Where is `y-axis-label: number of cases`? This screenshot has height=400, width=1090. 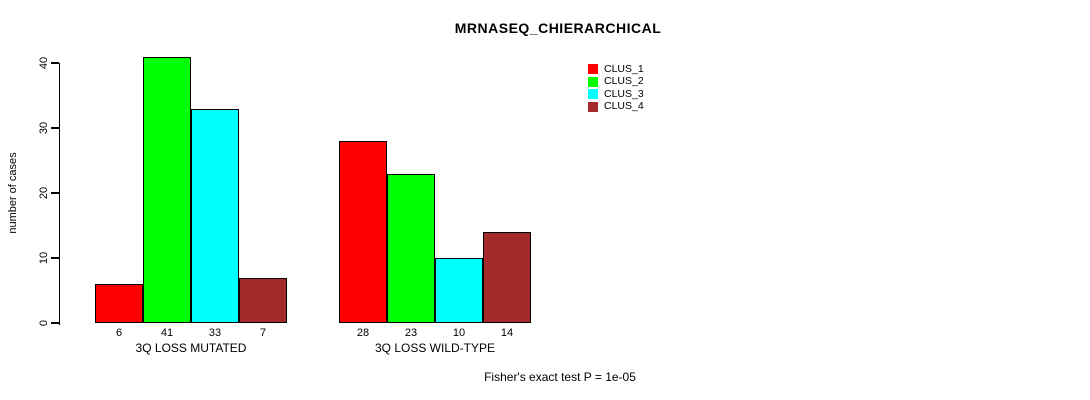
y-axis-label: number of cases is located at coordinates (13, 193).